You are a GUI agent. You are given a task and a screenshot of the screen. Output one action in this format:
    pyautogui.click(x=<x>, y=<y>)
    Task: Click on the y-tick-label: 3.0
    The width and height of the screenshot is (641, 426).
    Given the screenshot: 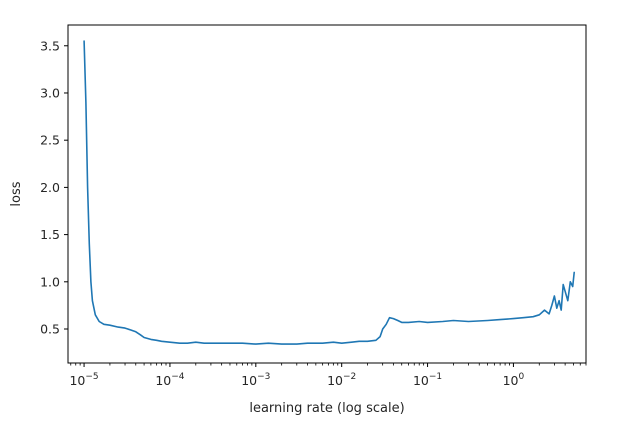 What is the action you would take?
    pyautogui.click(x=50, y=92)
    